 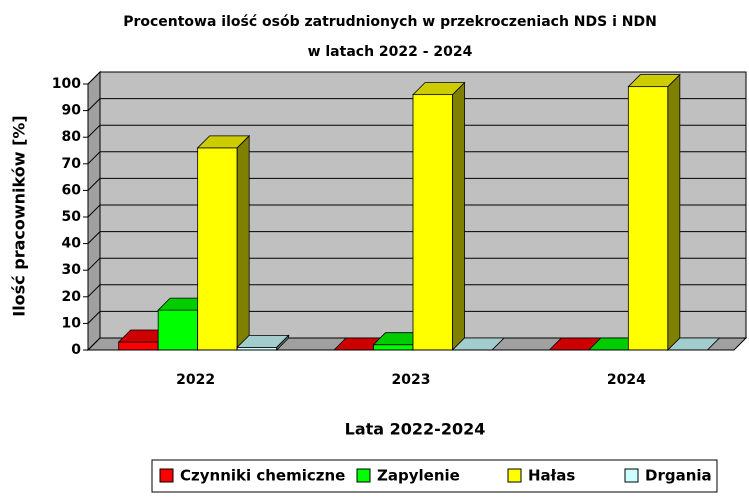 What do you see at coordinates (72, 111) in the screenshot?
I see `y-tick-label: 90` at bounding box center [72, 111].